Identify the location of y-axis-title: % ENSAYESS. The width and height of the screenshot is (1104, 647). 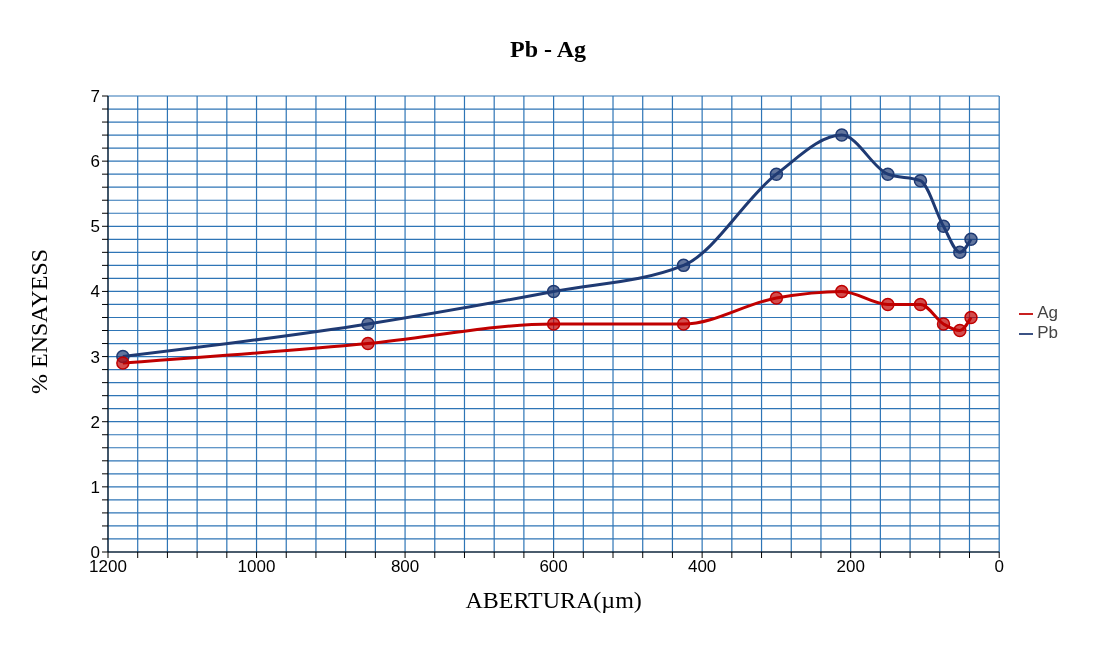
(38, 321).